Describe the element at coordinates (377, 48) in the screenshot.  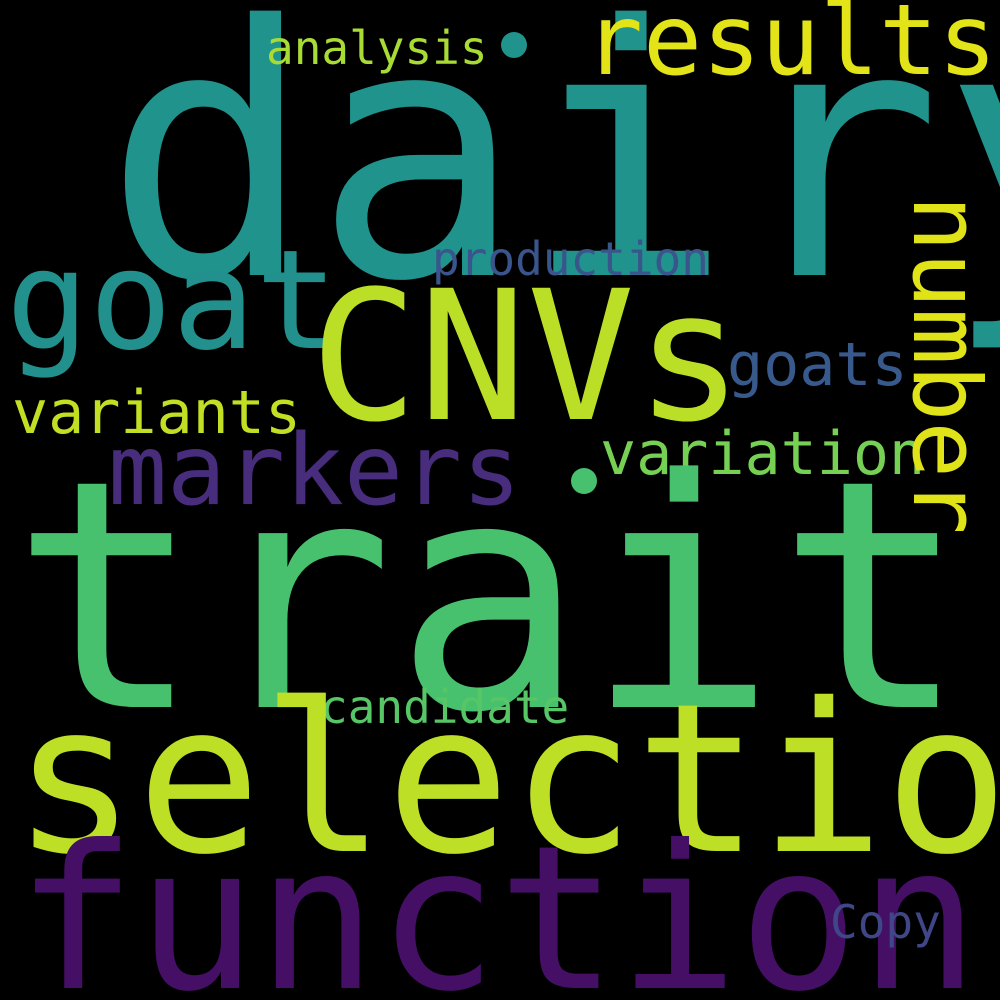
I see `word-analysis: analysis` at that location.